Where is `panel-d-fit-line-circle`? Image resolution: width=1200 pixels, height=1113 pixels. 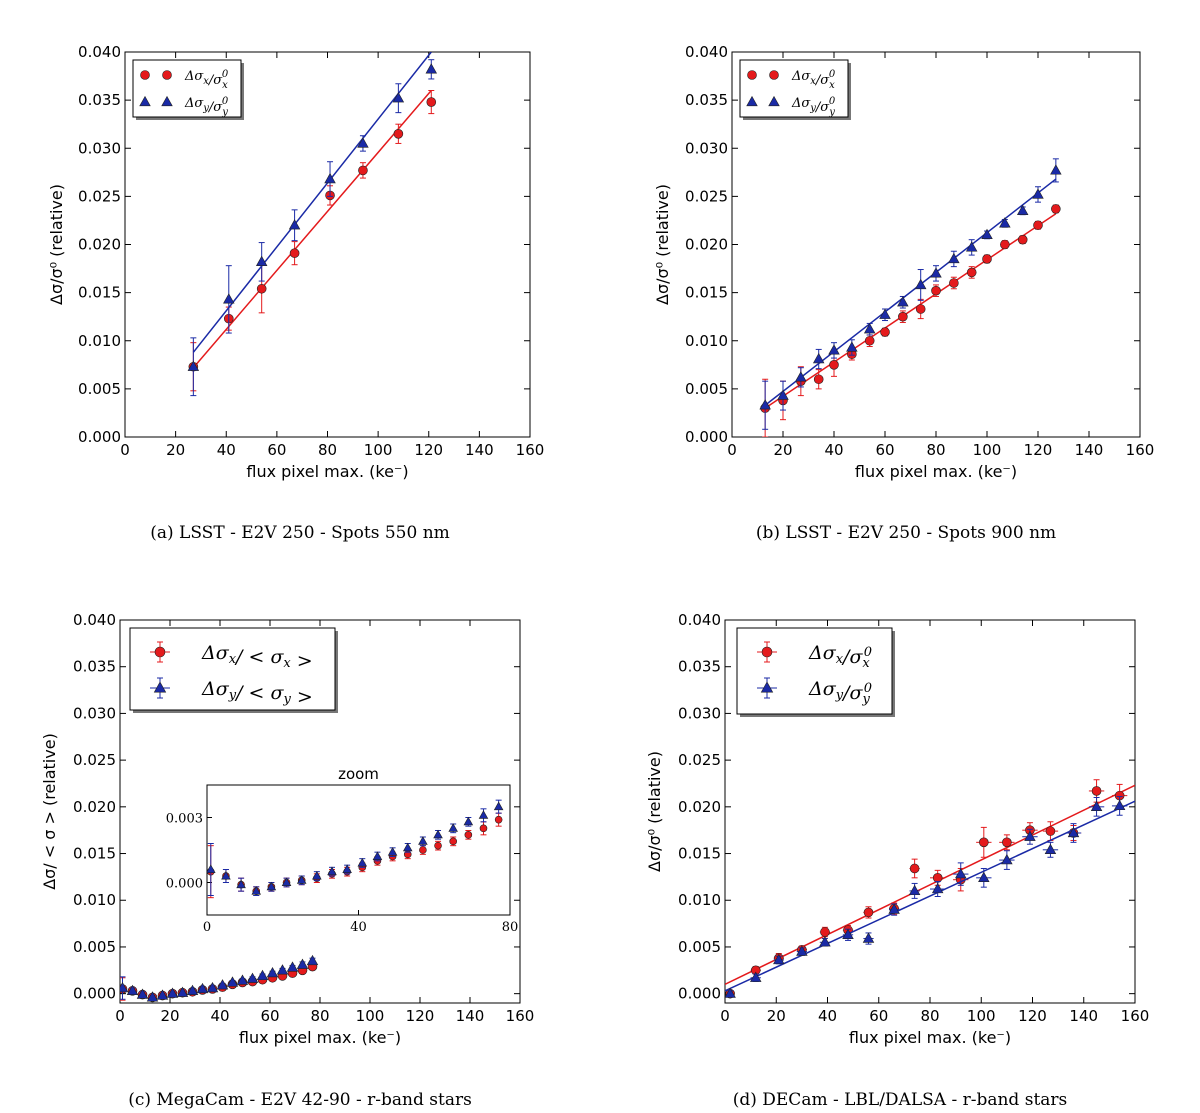 panel-d-fit-line-circle is located at coordinates (930, 884).